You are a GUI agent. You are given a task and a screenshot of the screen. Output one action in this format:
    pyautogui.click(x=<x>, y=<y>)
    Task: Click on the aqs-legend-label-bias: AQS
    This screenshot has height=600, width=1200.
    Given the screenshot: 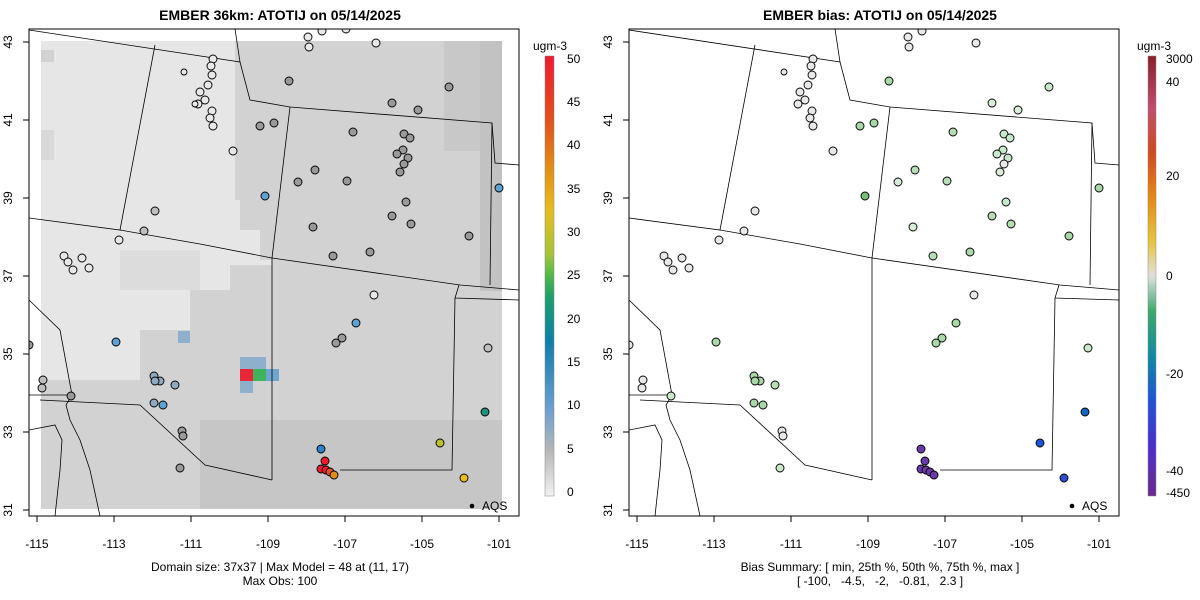 What is the action you would take?
    pyautogui.click(x=1094, y=506)
    